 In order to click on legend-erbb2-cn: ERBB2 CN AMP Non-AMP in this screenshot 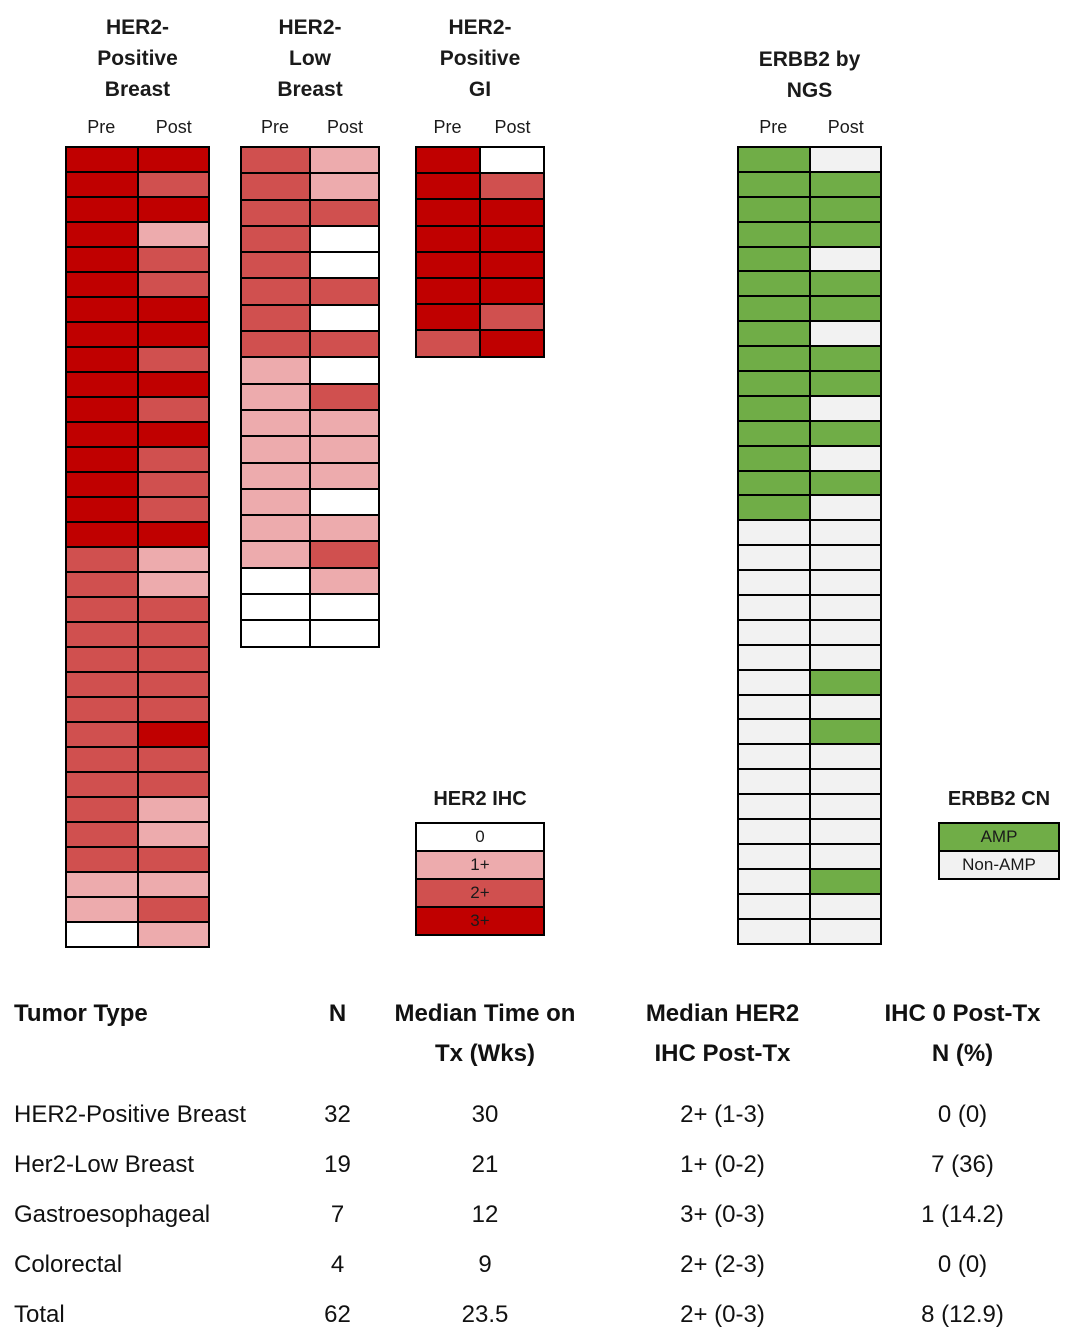, I will do `click(999, 834)`.